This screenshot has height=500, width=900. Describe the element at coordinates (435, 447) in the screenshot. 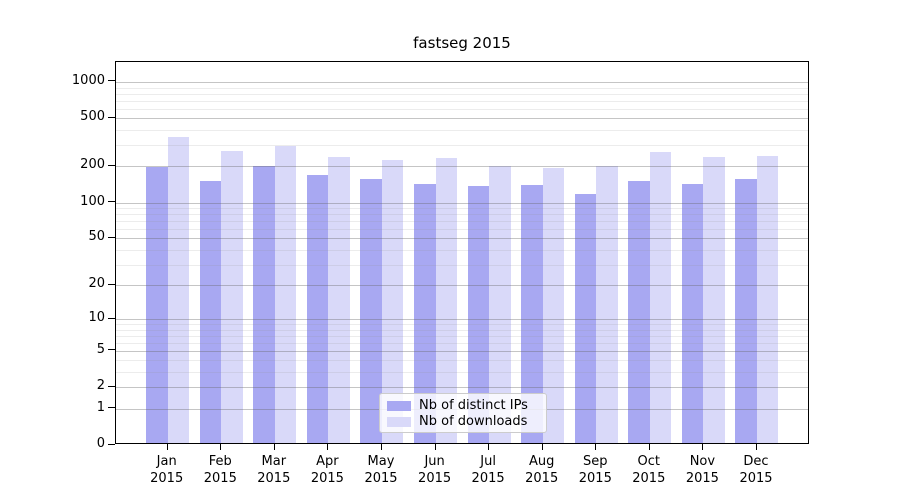

I see `x-tick-mark-jun` at that location.